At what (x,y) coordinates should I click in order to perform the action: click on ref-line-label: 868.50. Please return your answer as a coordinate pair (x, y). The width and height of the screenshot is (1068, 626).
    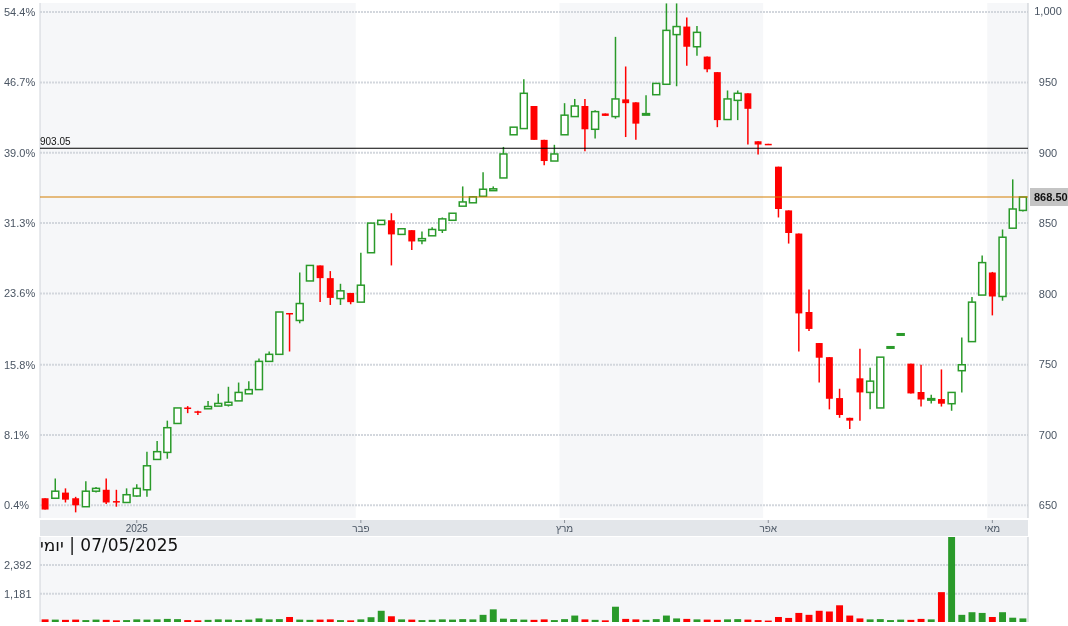
    Looking at the image, I should click on (1051, 197).